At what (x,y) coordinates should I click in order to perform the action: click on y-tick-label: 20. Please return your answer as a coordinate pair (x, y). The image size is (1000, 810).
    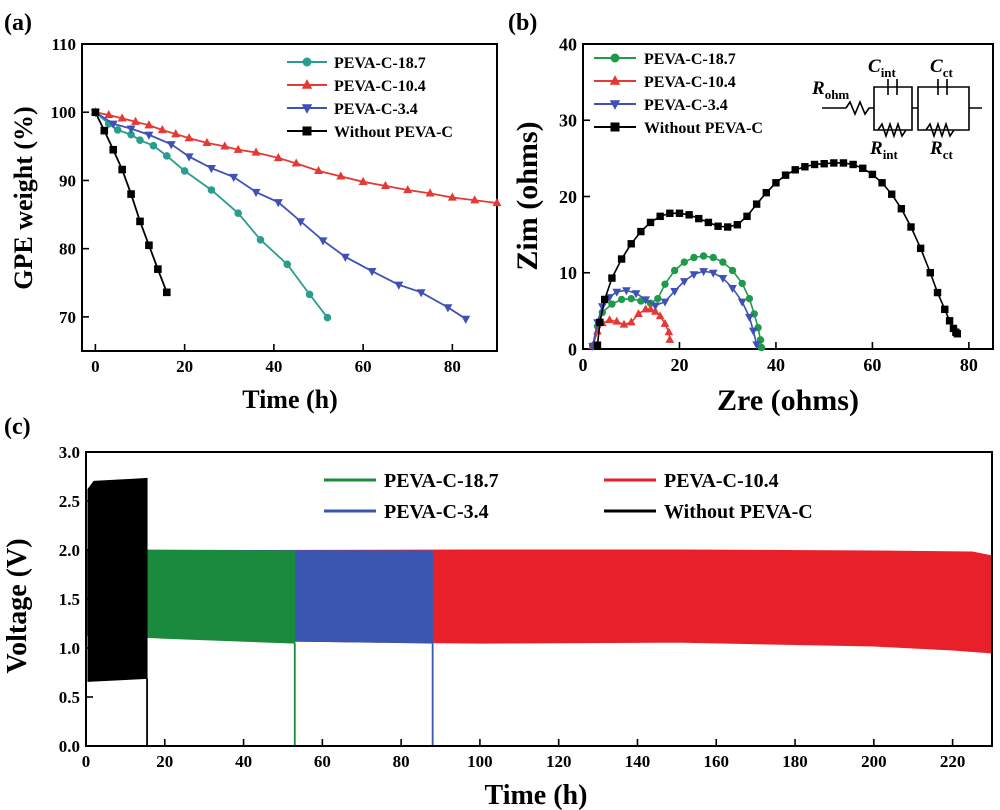
    Looking at the image, I should click on (568, 197).